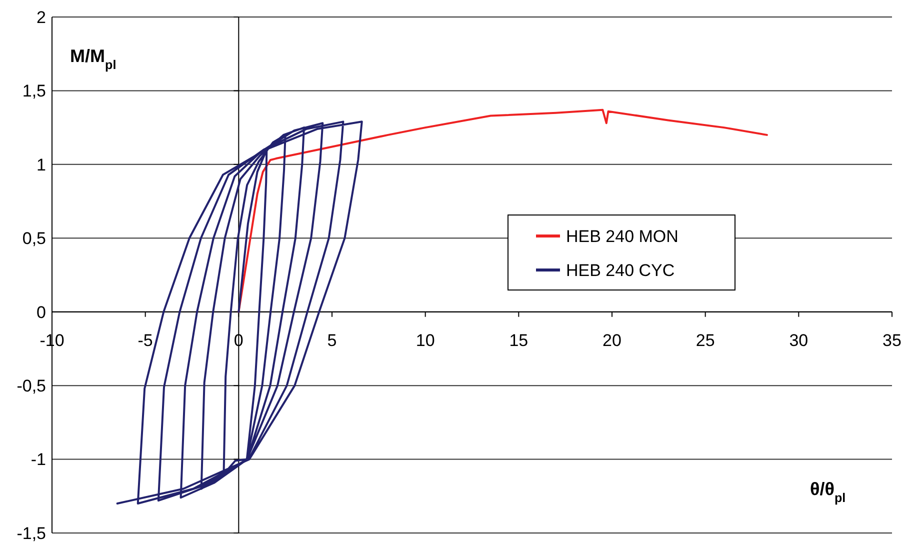 Image resolution: width=912 pixels, height=545 pixels. What do you see at coordinates (622, 236) in the screenshot?
I see `legend-label: HEB 240 MON` at bounding box center [622, 236].